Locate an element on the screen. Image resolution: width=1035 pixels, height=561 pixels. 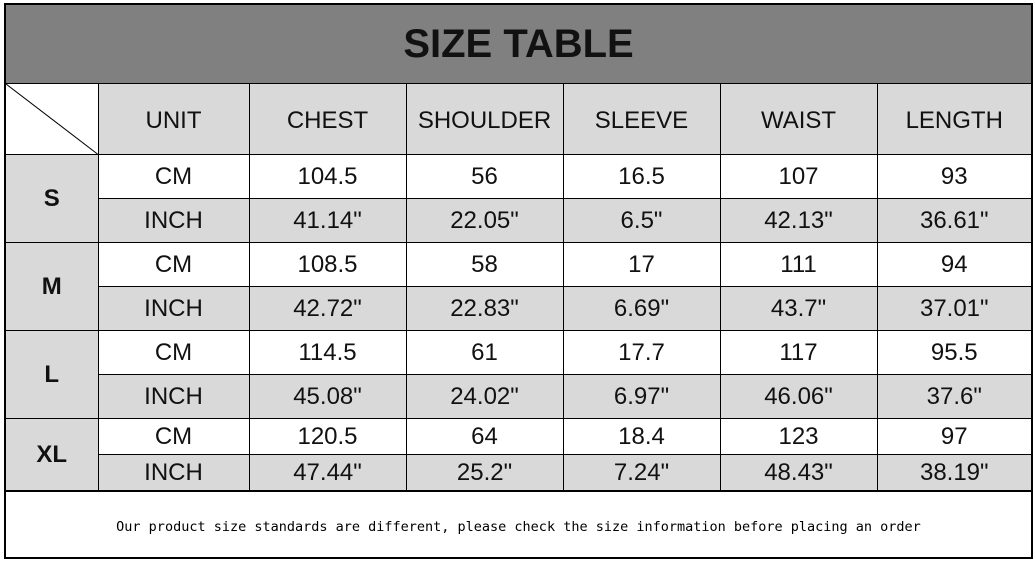
table-row-s-inch: INCH 41.14" 22.05" 6.5" 42.13" 36.61" is located at coordinates (519, 220).